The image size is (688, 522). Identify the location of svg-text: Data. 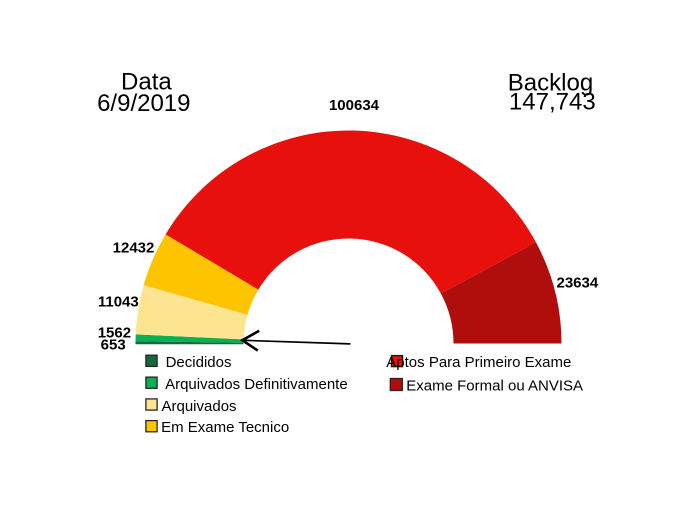
(146, 81).